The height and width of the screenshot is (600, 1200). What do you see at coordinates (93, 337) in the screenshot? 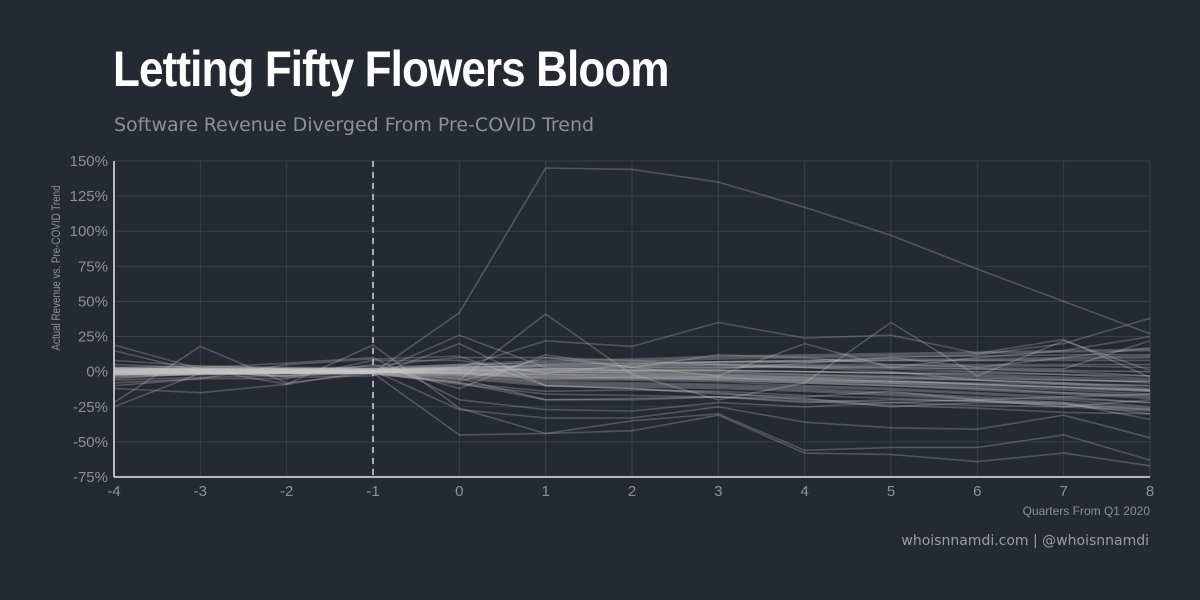
I see `y-tick-label: 25%` at bounding box center [93, 337].